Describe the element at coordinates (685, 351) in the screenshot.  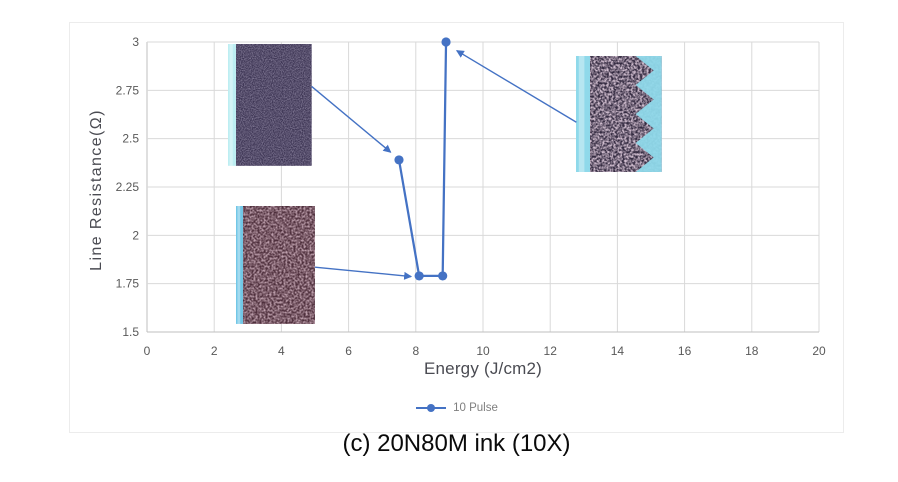
I see `x-tick-label: 16` at that location.